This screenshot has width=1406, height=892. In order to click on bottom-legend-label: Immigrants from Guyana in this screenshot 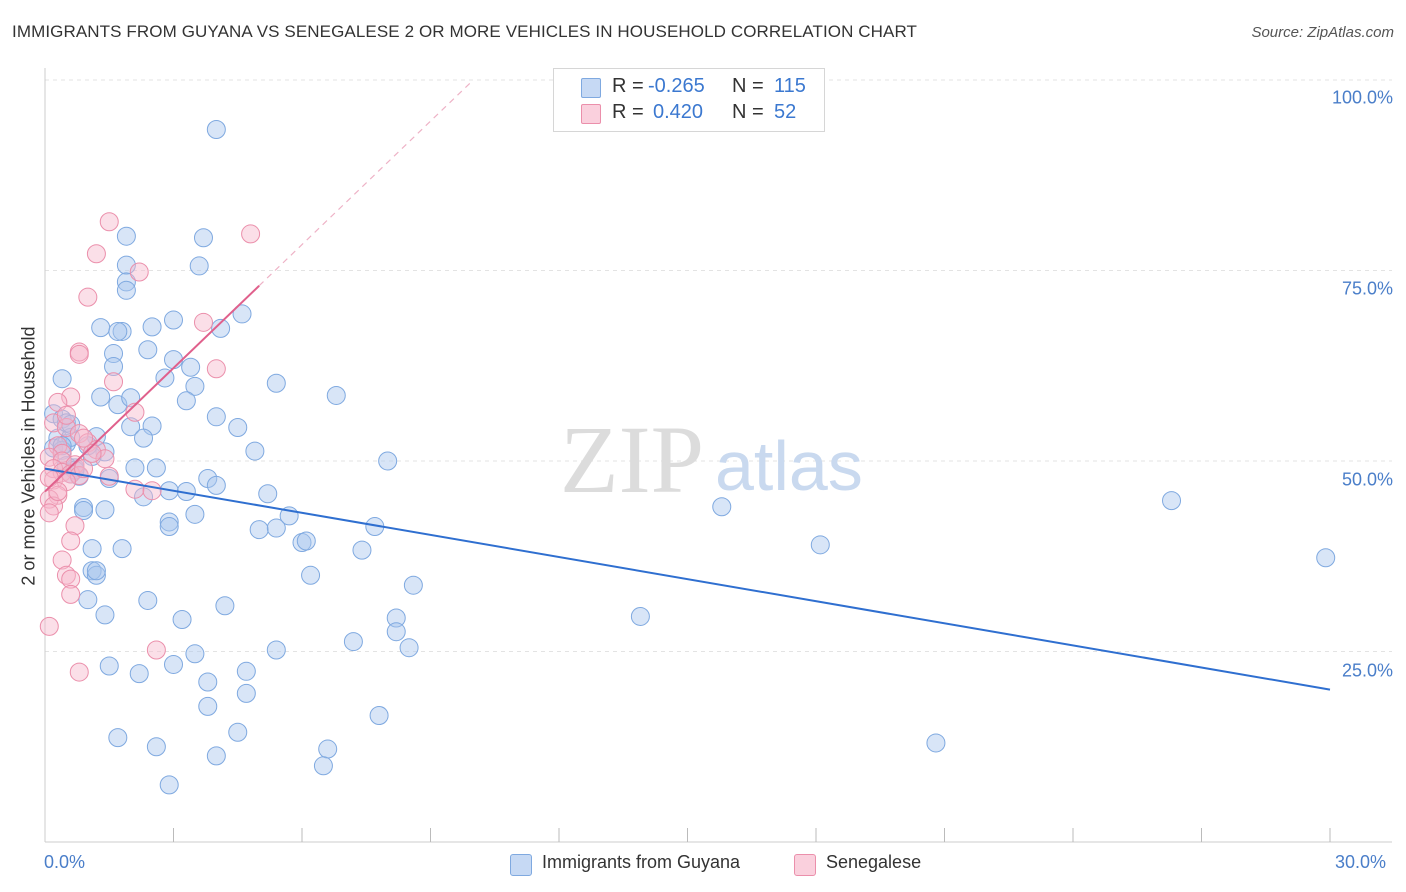, I will do `click(641, 862)`.